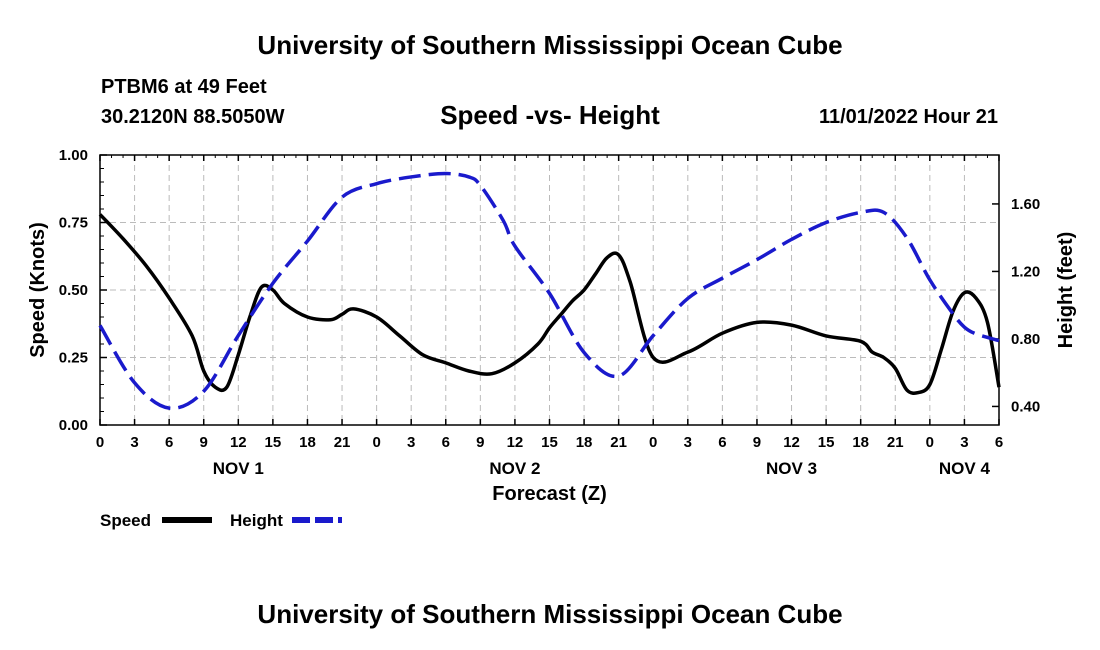 This screenshot has height=650, width=1100. Describe the element at coordinates (1025, 271) in the screenshot. I see `y2-tick-label: 1.20` at that location.